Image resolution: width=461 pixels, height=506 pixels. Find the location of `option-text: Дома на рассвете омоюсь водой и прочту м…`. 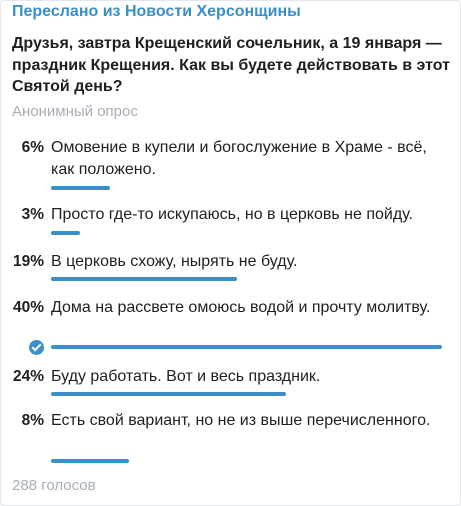

option-text: Дома на рассвете омоюсь водой и прочту м… is located at coordinates (241, 307).